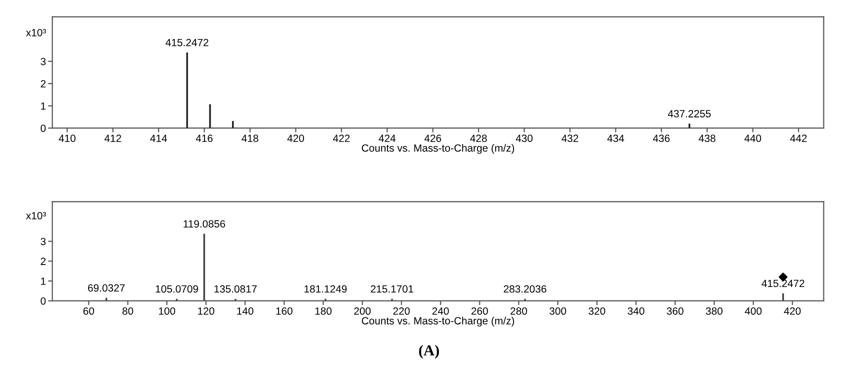 The image size is (858, 366). What do you see at coordinates (525, 289) in the screenshot?
I see `annotation: 283.2036` at bounding box center [525, 289].